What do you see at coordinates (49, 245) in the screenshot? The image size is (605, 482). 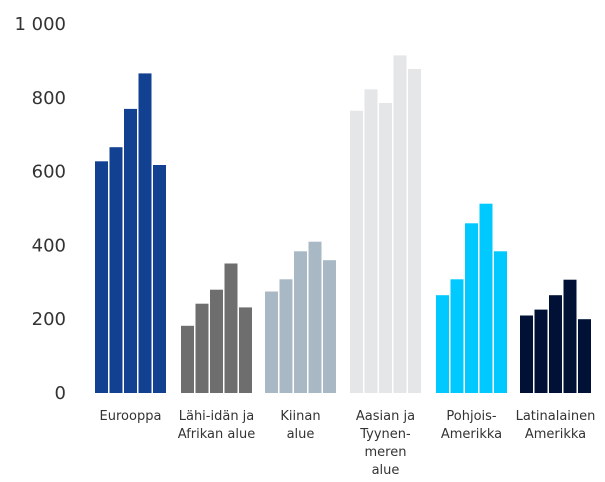 I see `y-tick-label: 400` at bounding box center [49, 245].